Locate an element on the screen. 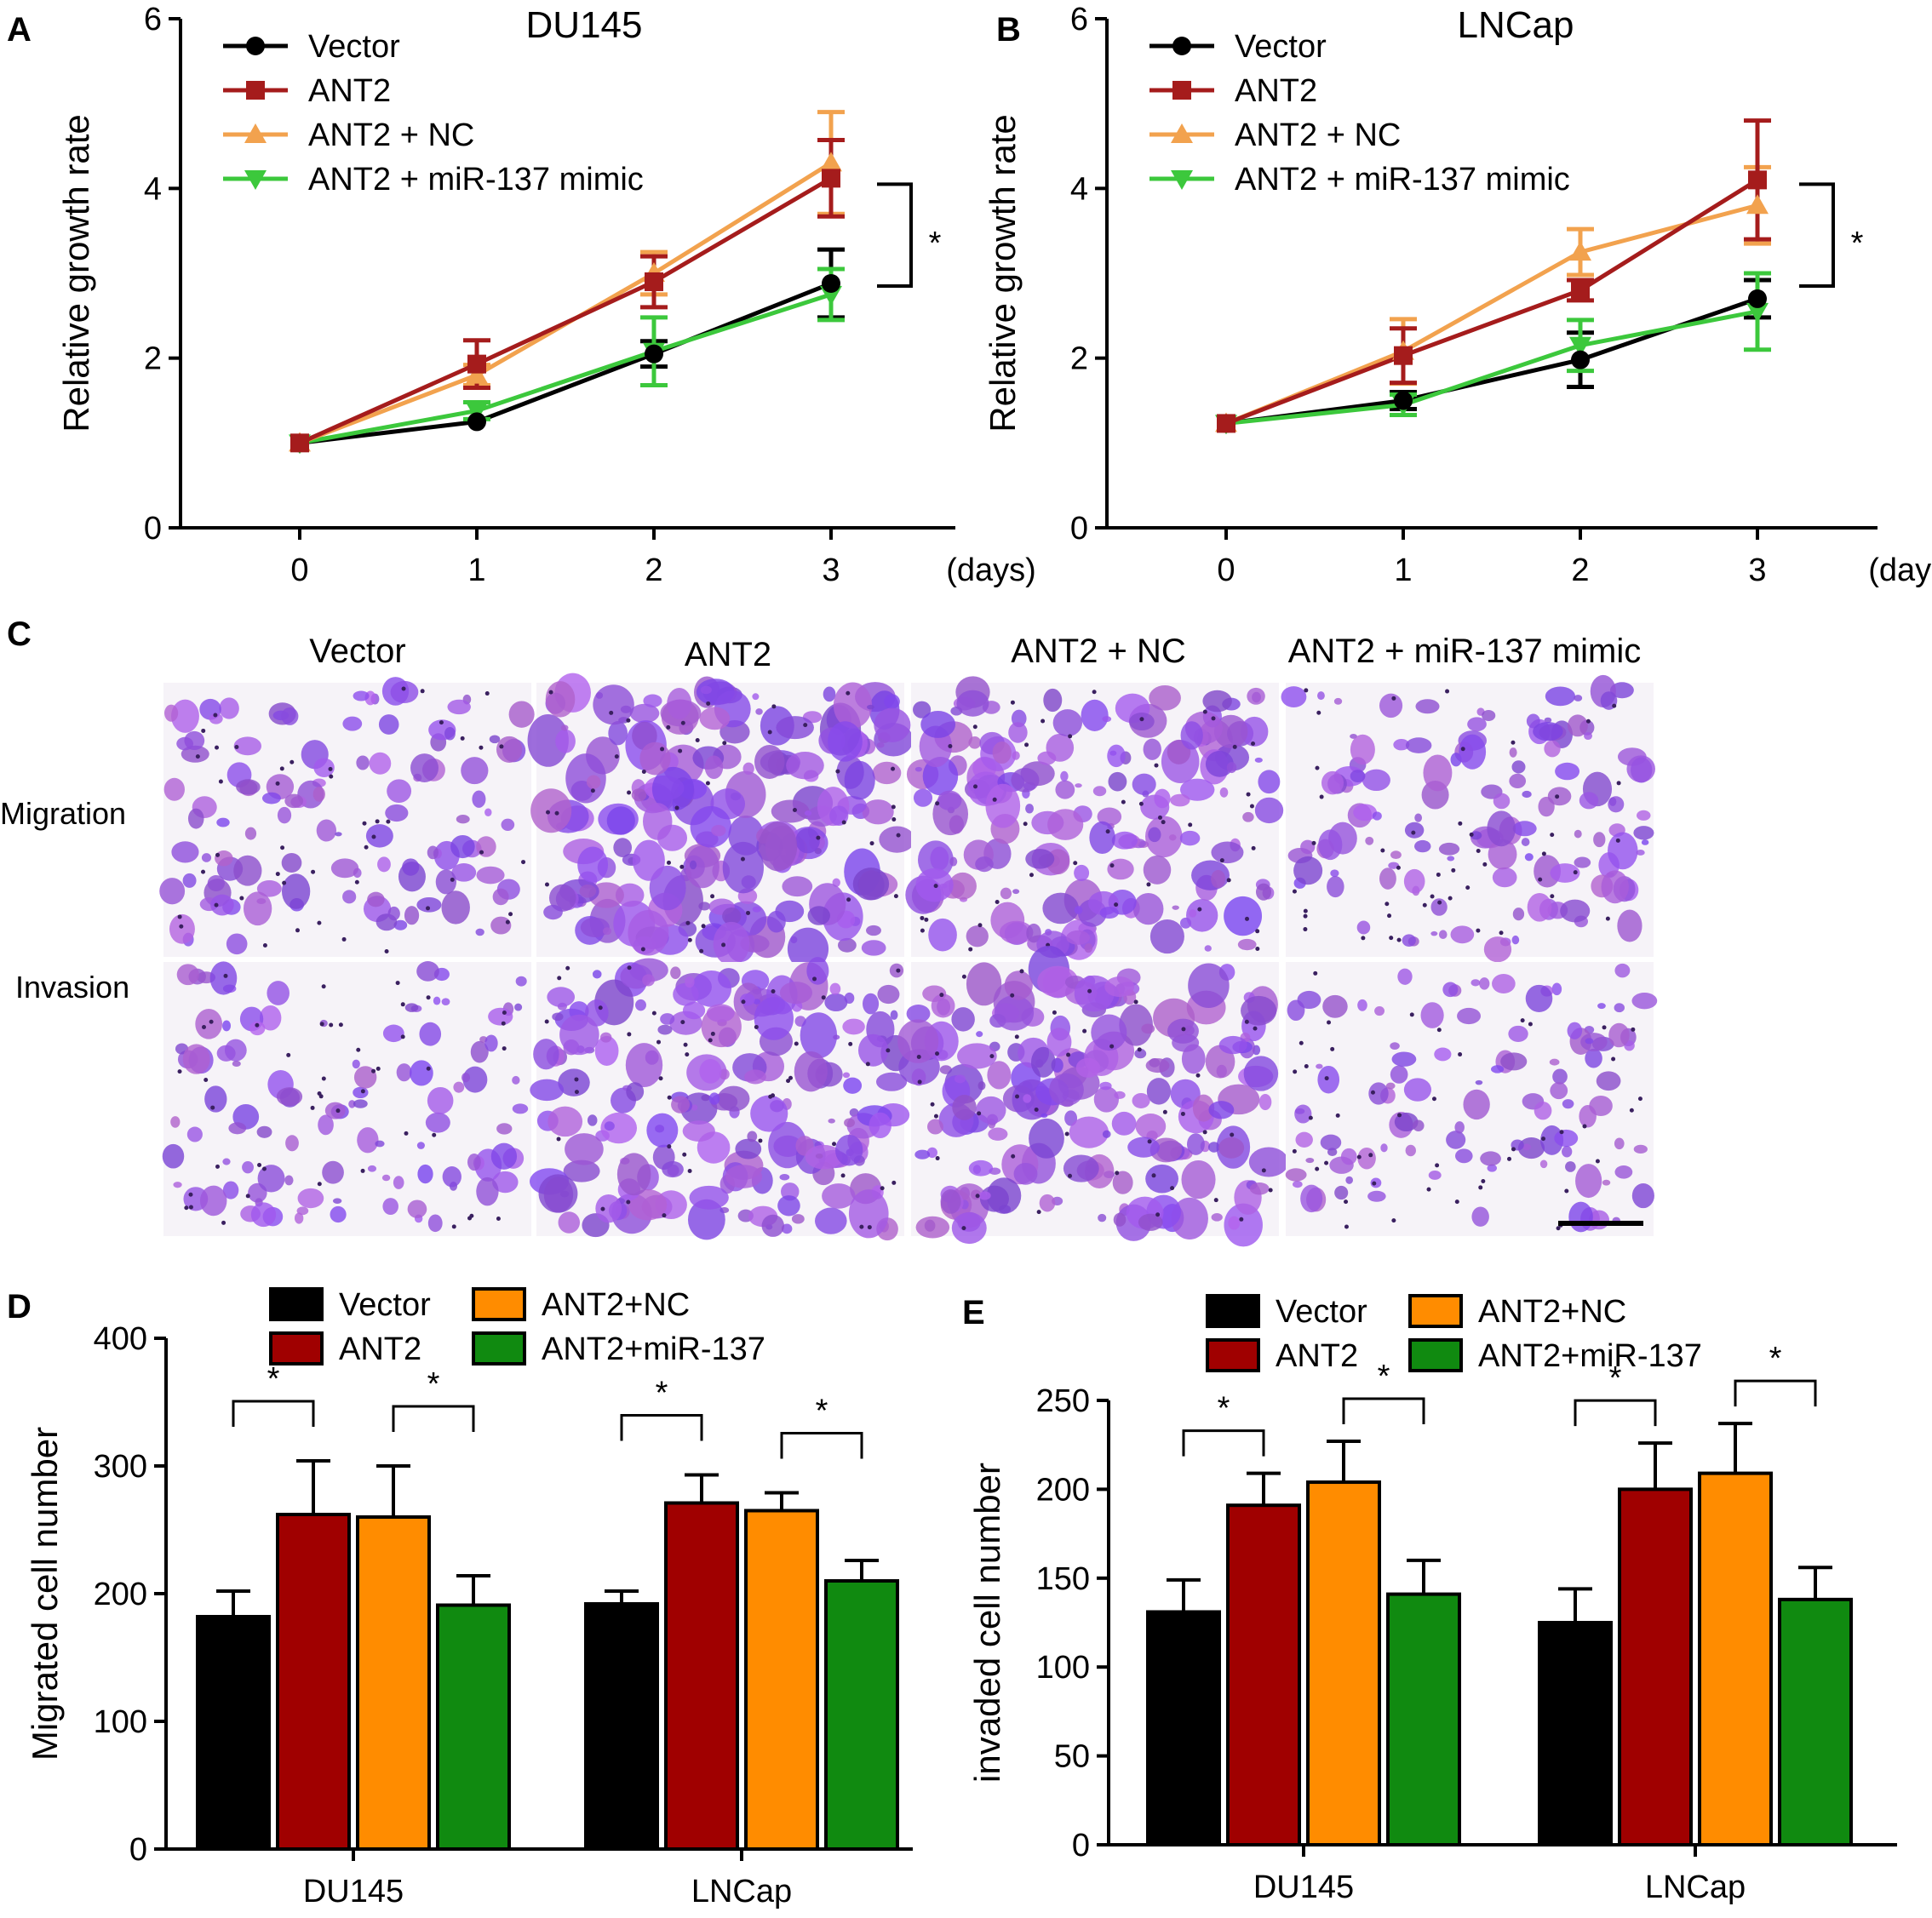  legend-label: Vector is located at coordinates (354, 47).